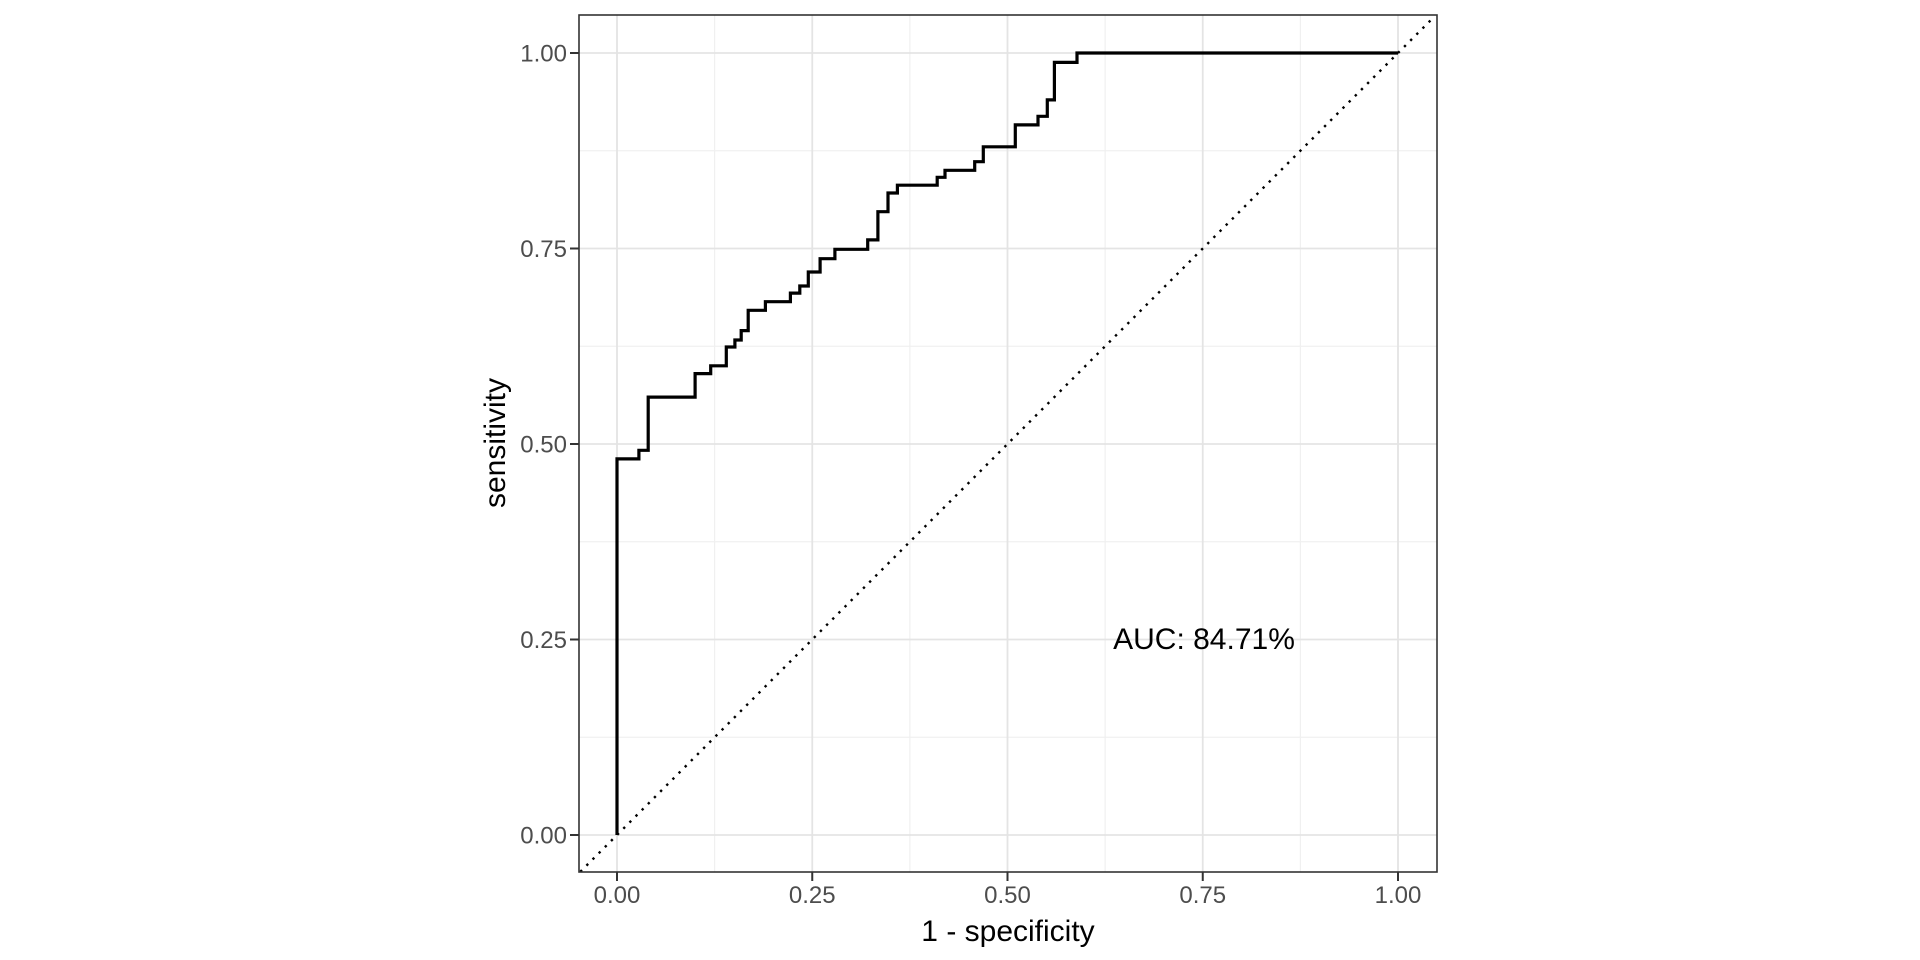 This screenshot has height=960, width=1920. I want to click on x-tick-label: 0.50, so click(1007, 895).